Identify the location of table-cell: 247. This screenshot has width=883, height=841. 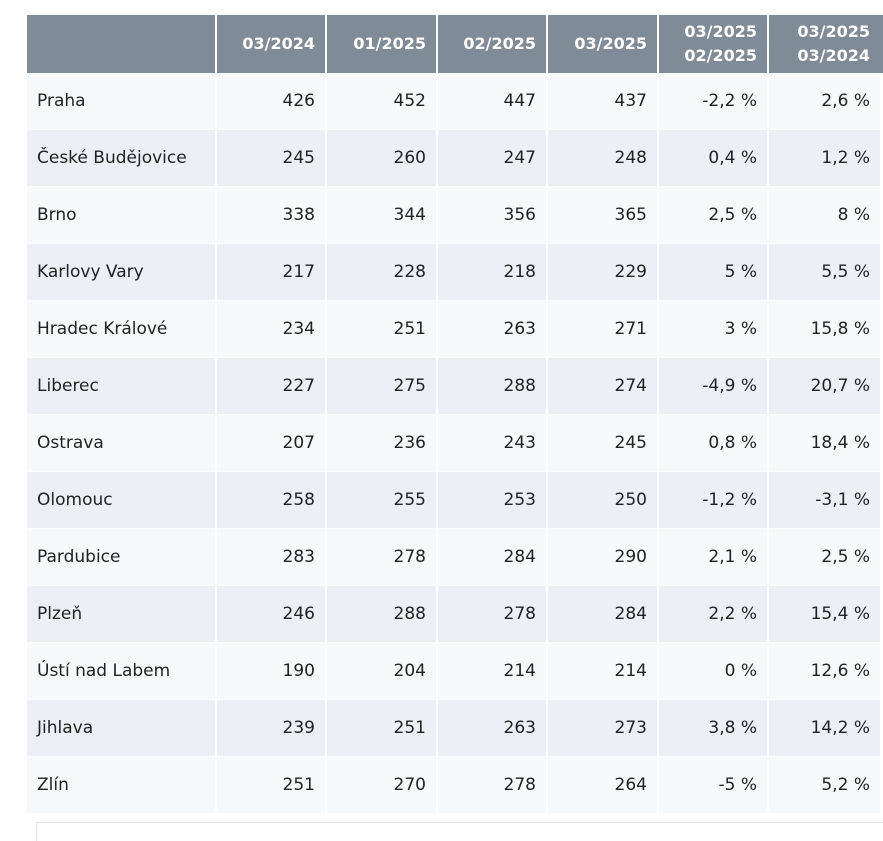
(493, 158).